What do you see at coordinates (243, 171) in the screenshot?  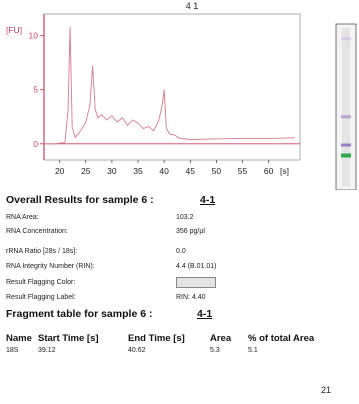 I see `x-tick-label-55: 55` at bounding box center [243, 171].